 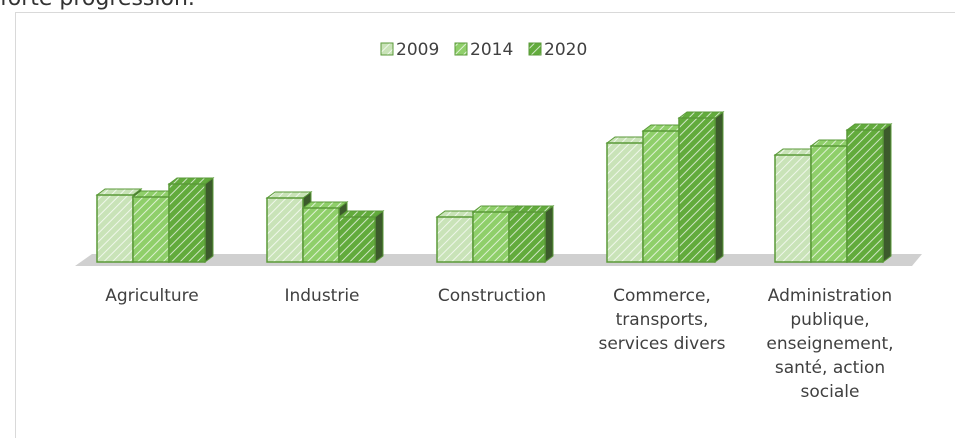 I want to click on legend-label: 2020, so click(x=565, y=50).